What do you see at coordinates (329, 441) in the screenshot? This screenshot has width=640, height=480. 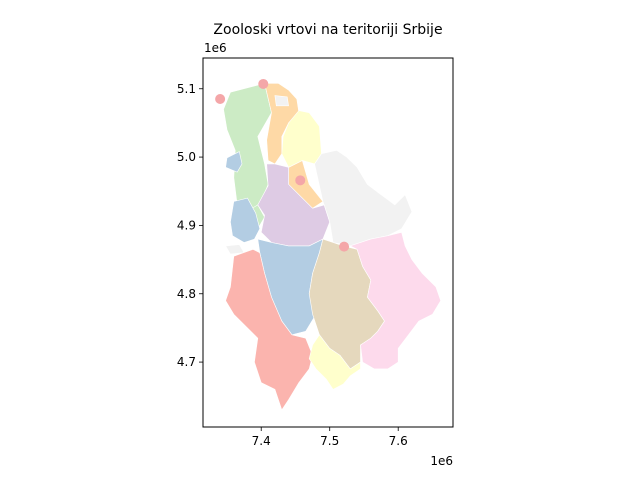 I see `x-tick-label: 7.5` at bounding box center [329, 441].